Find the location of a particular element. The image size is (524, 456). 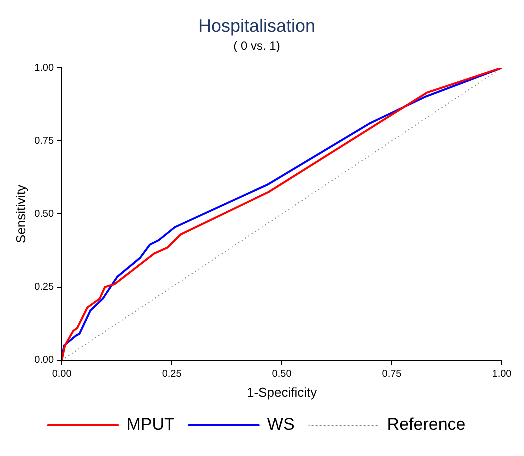

y-tick-label: 0.75 is located at coordinates (44, 141).